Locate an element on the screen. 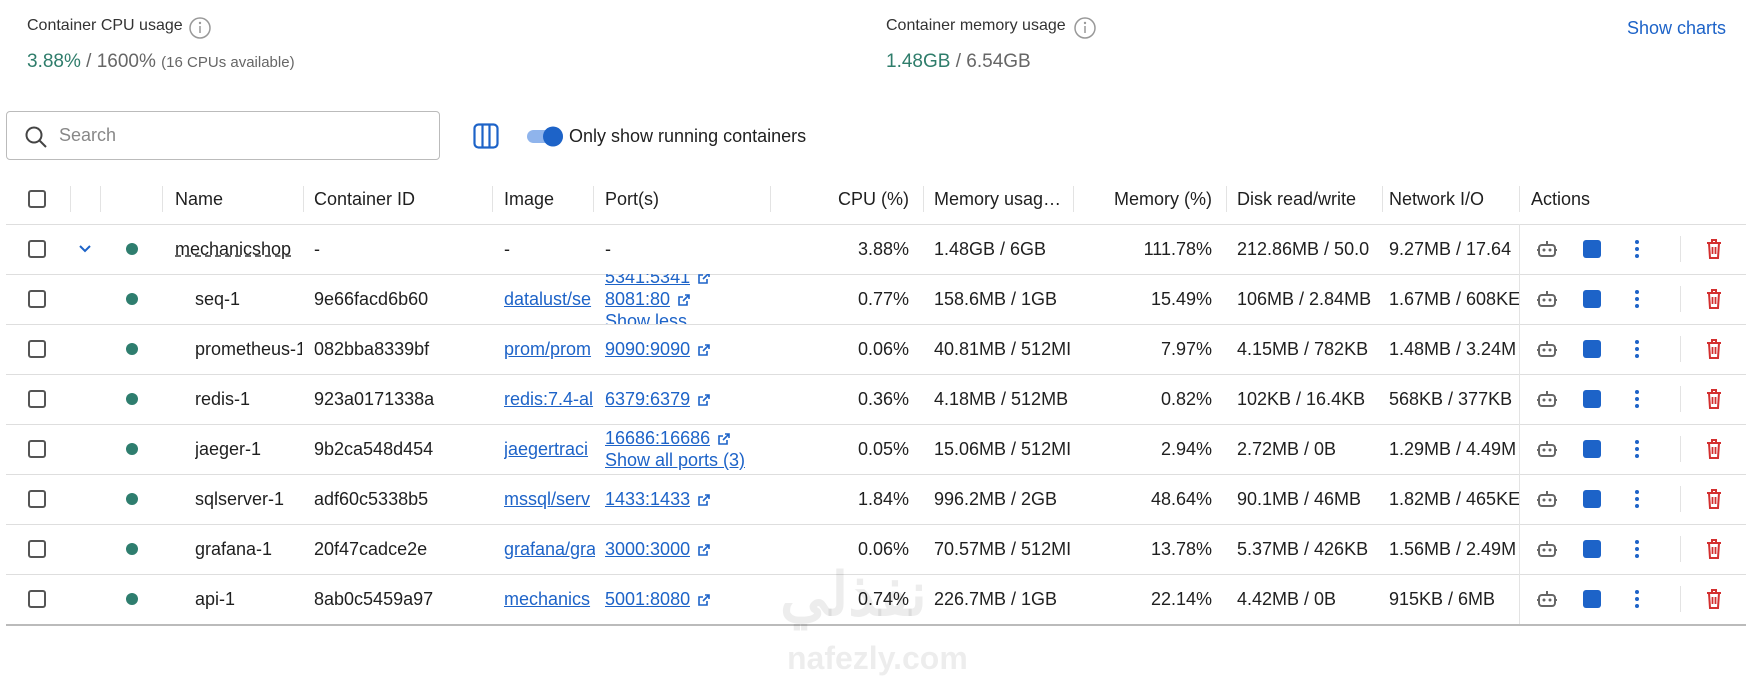  image-name: prom/prom is located at coordinates (548, 349).